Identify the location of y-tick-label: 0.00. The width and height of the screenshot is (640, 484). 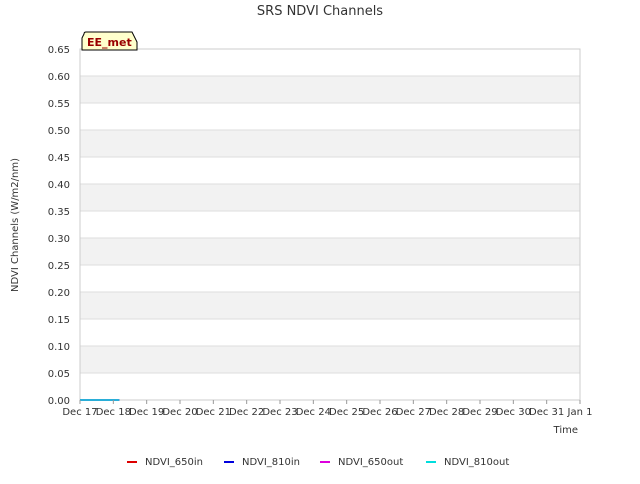
(59, 401).